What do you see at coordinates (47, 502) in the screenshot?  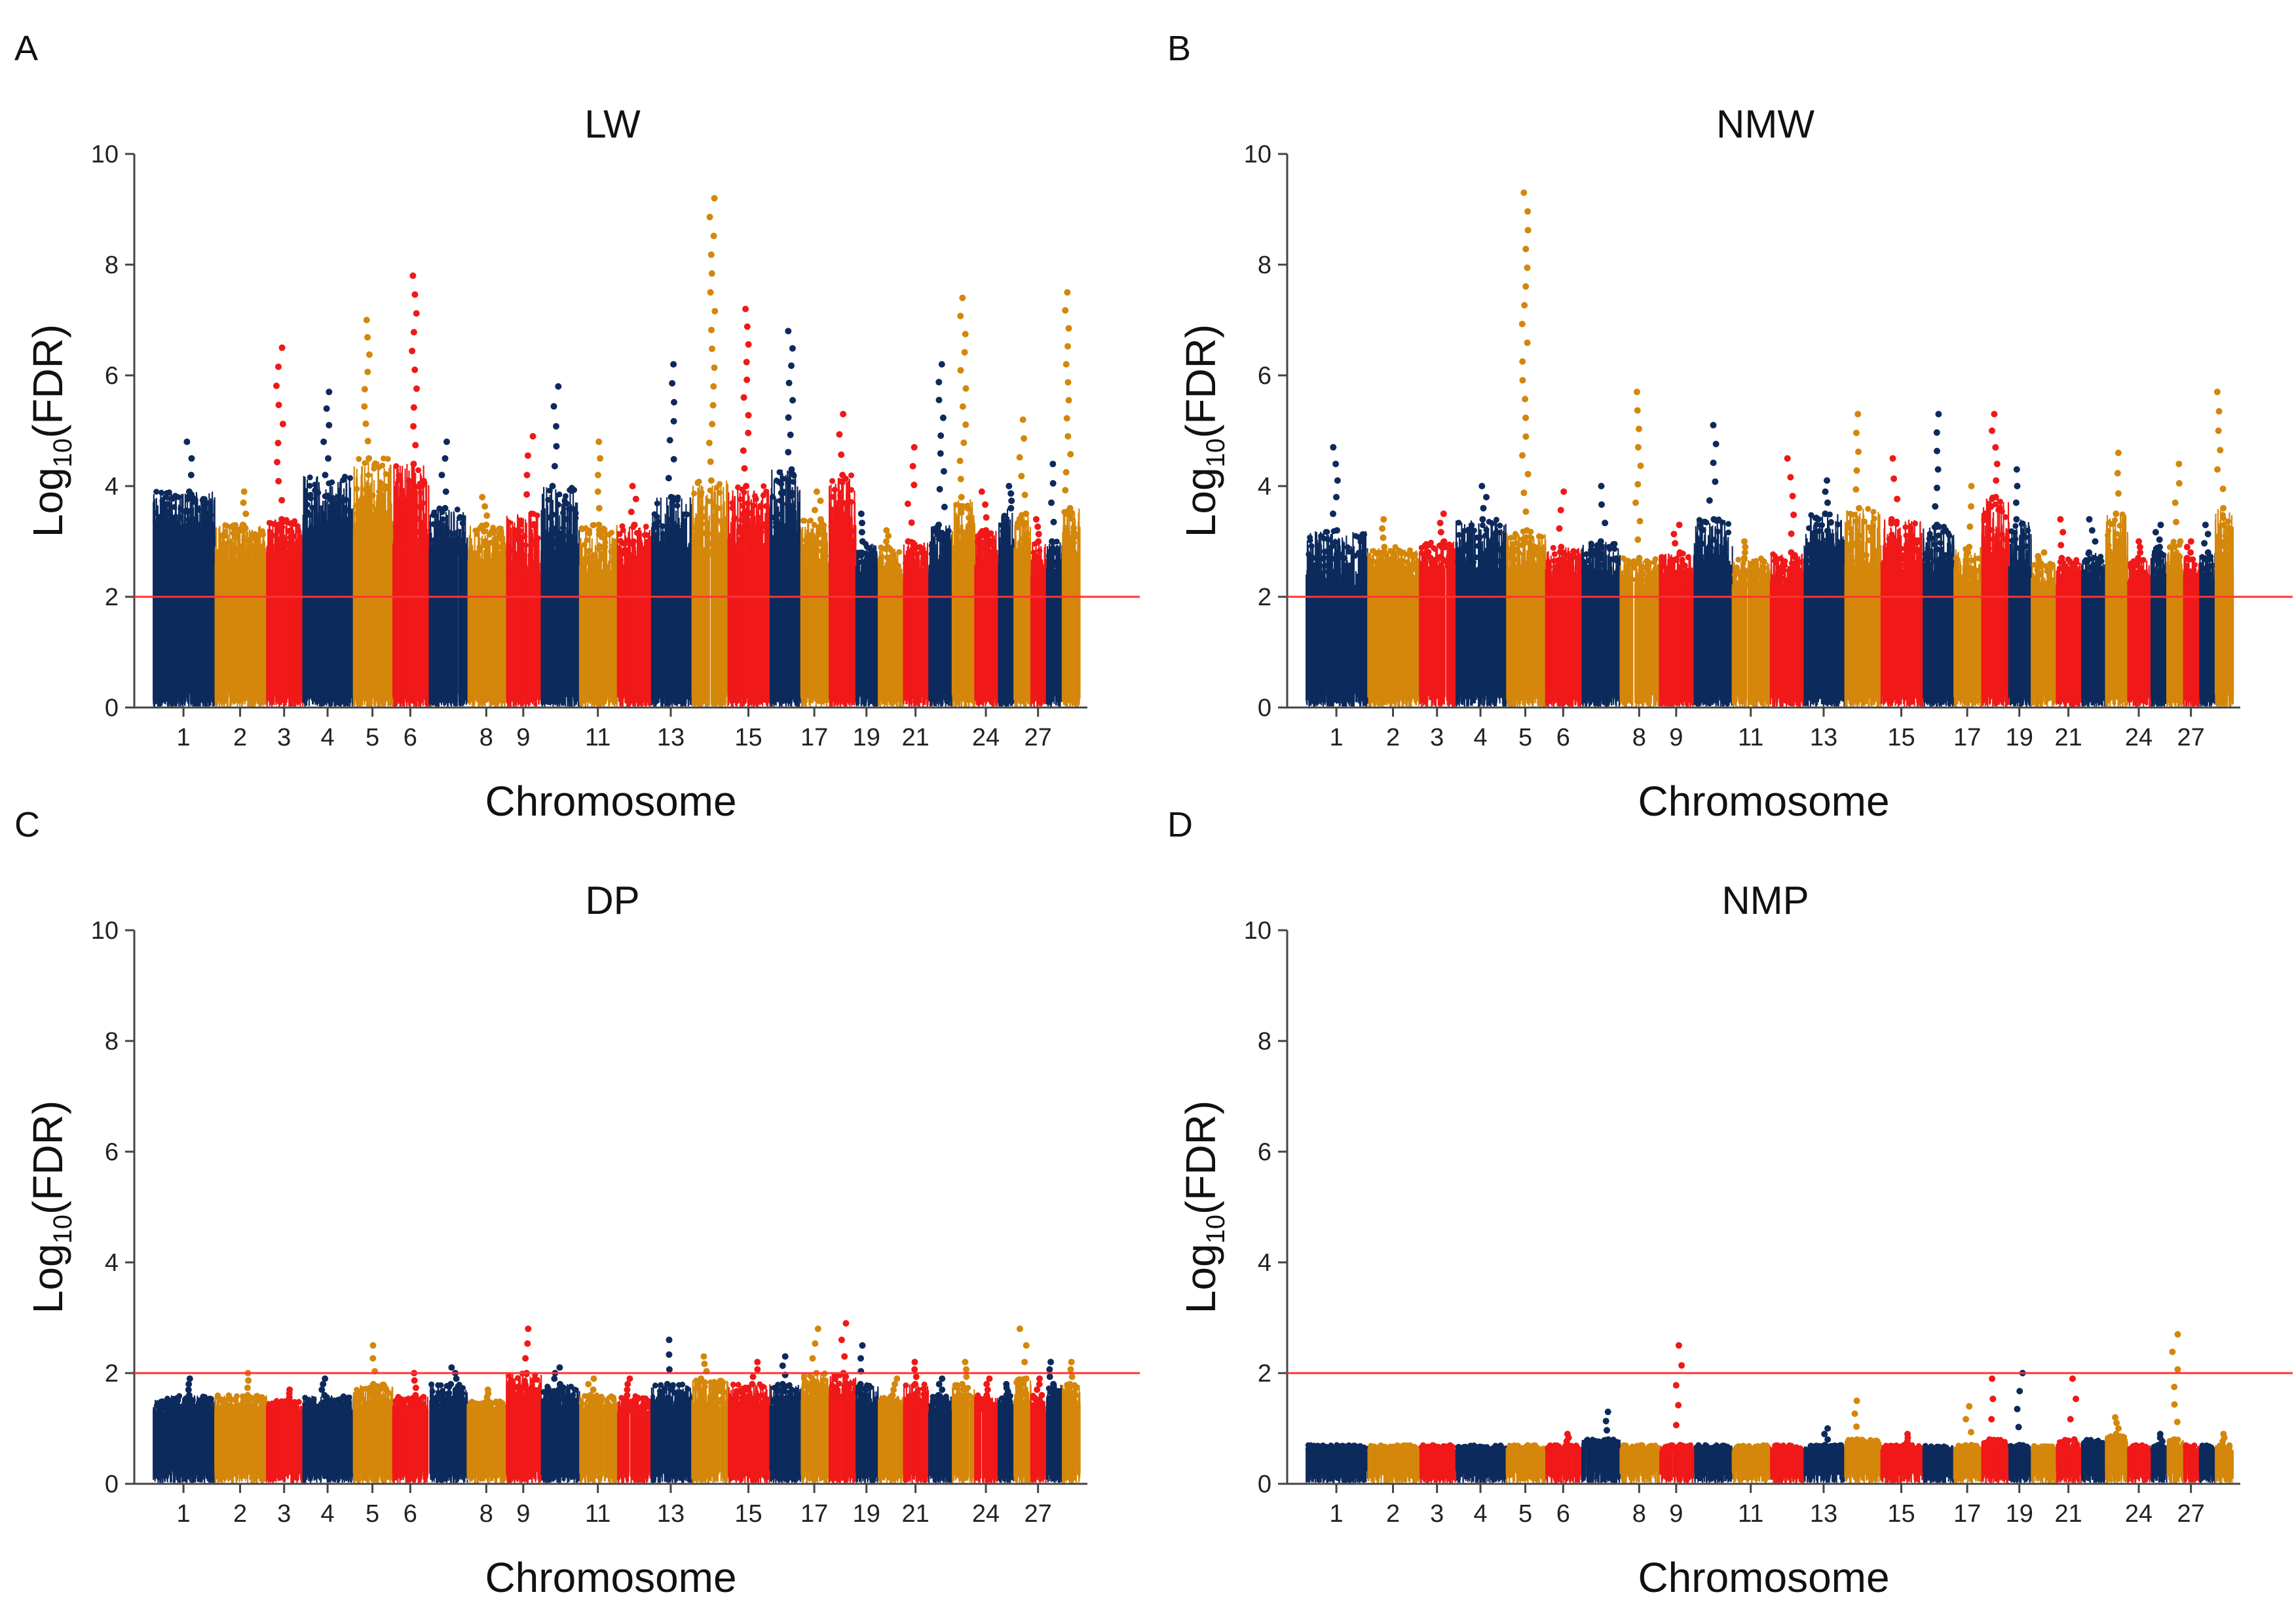 I see `y-axis-title-main: Log` at bounding box center [47, 502].